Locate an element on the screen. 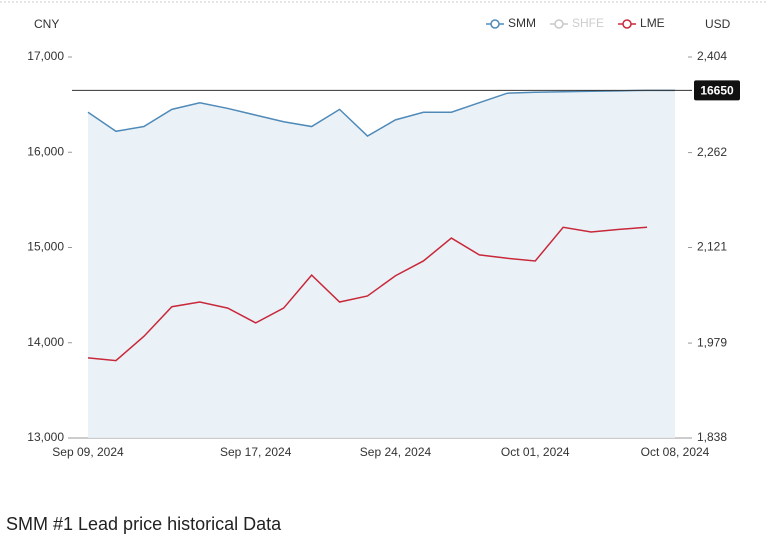 The height and width of the screenshot is (555, 768). reference-label: 16650 is located at coordinates (717, 91).